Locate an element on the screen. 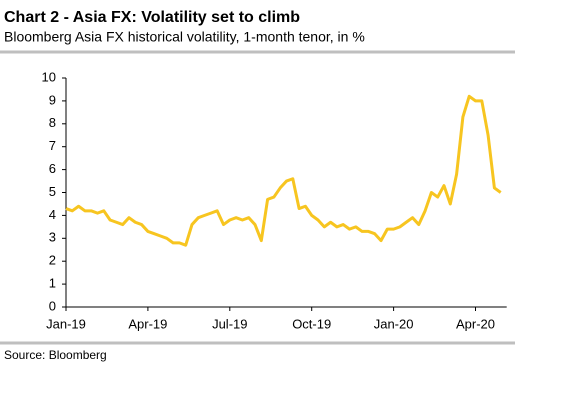  x-tick-label: Oct-19 is located at coordinates (311, 323).